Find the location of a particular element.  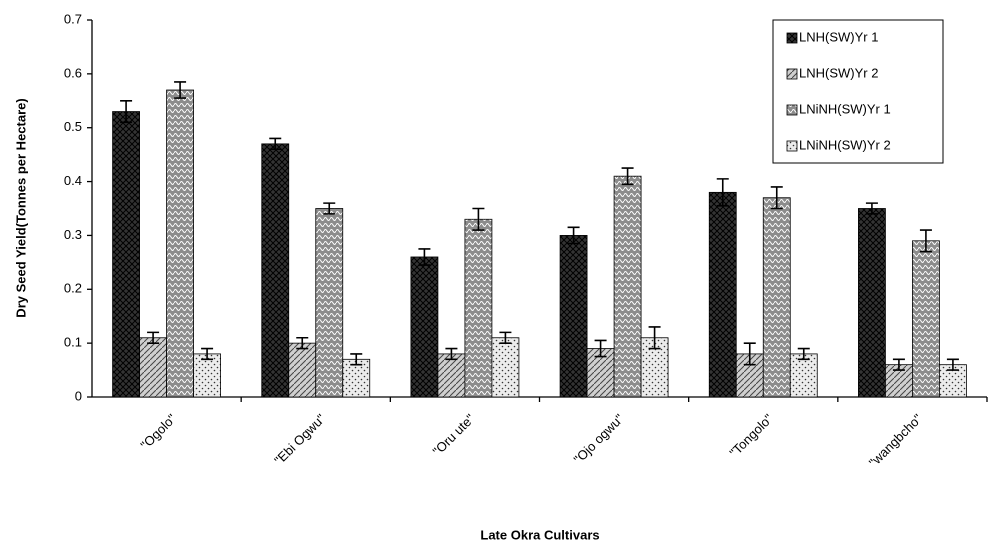

legend-box is located at coordinates (858, 91).